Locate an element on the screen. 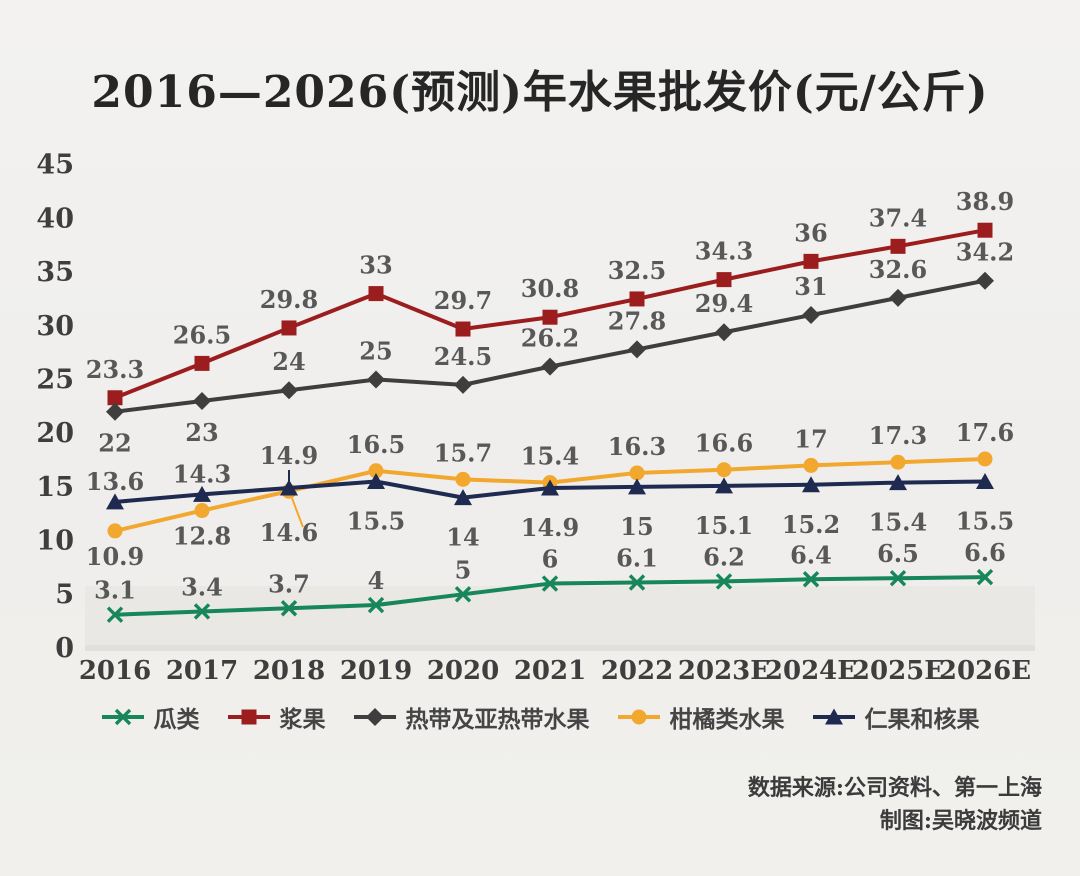  data-label-berries: 30.8 is located at coordinates (550, 288).